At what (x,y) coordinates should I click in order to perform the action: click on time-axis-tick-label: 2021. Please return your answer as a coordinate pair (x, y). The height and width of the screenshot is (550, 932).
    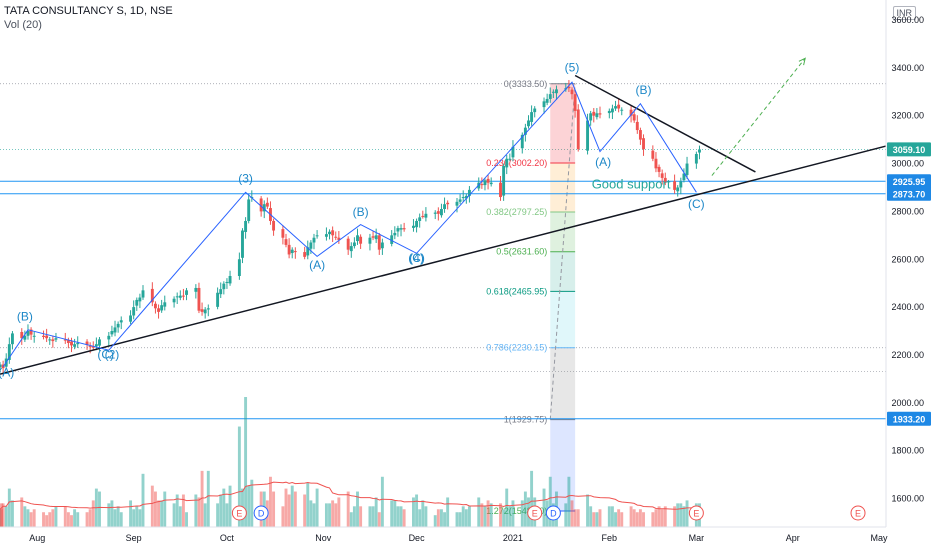
    Looking at the image, I should click on (513, 538).